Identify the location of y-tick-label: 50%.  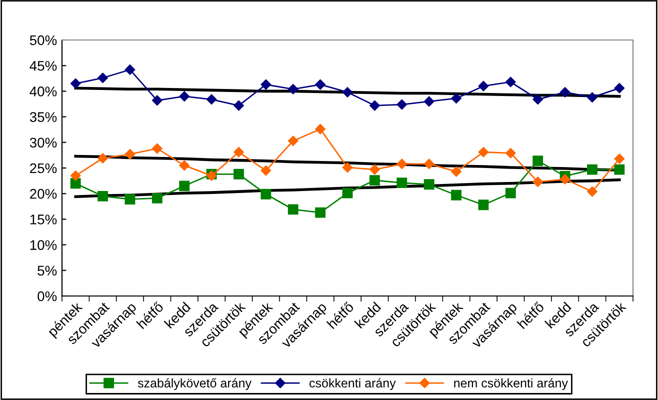
(43, 40).